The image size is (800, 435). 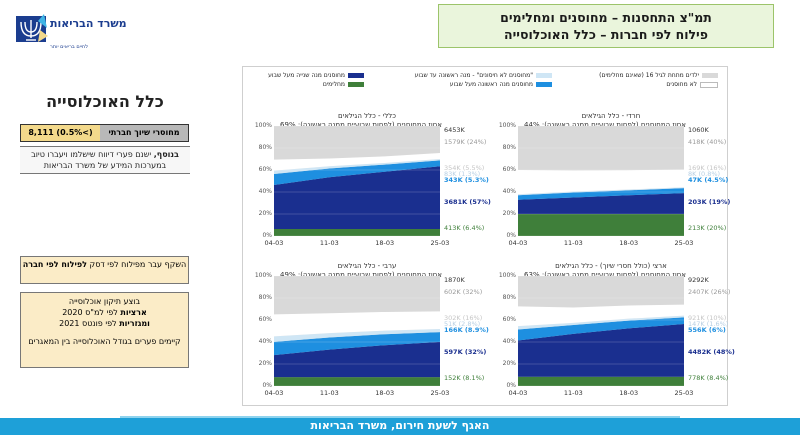 What do you see at coordinates (649, 75) in the screenshot?
I see `legend-label: ילדים מתחת לגיל 16 (שאינם מחלימים)` at bounding box center [649, 75].